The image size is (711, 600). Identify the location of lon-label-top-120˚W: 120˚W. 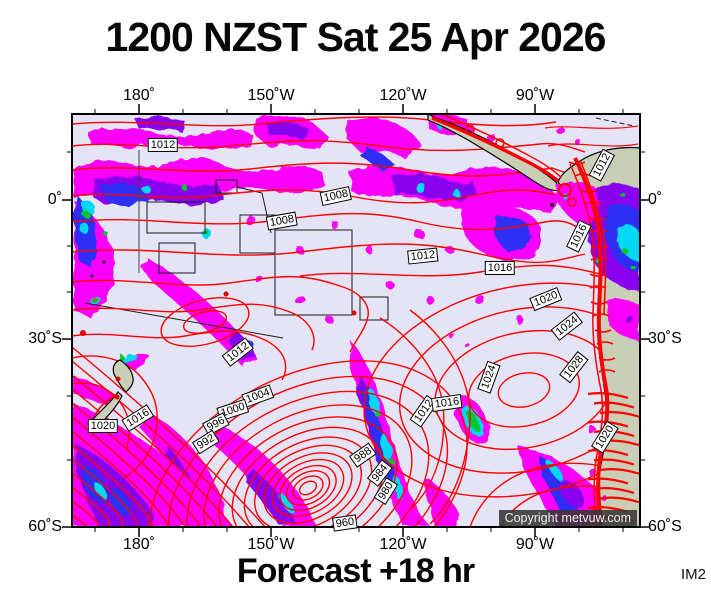
(403, 95).